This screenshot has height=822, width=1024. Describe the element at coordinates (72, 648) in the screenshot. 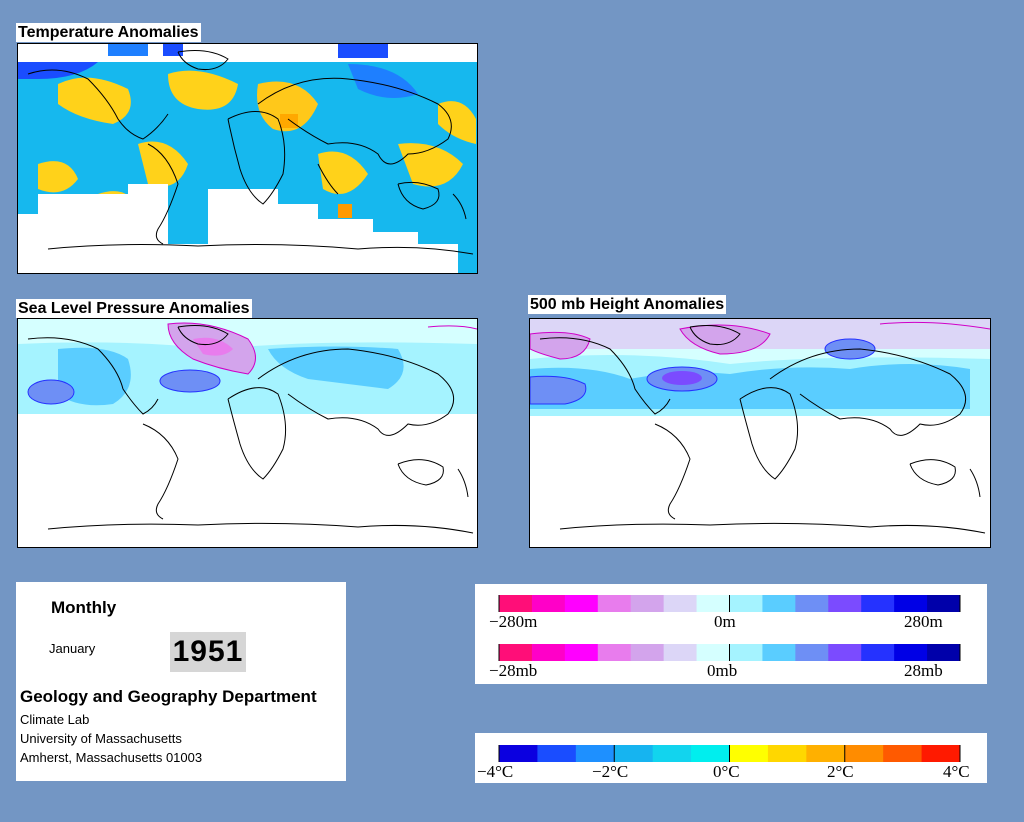

I see `month-label: January` at that location.